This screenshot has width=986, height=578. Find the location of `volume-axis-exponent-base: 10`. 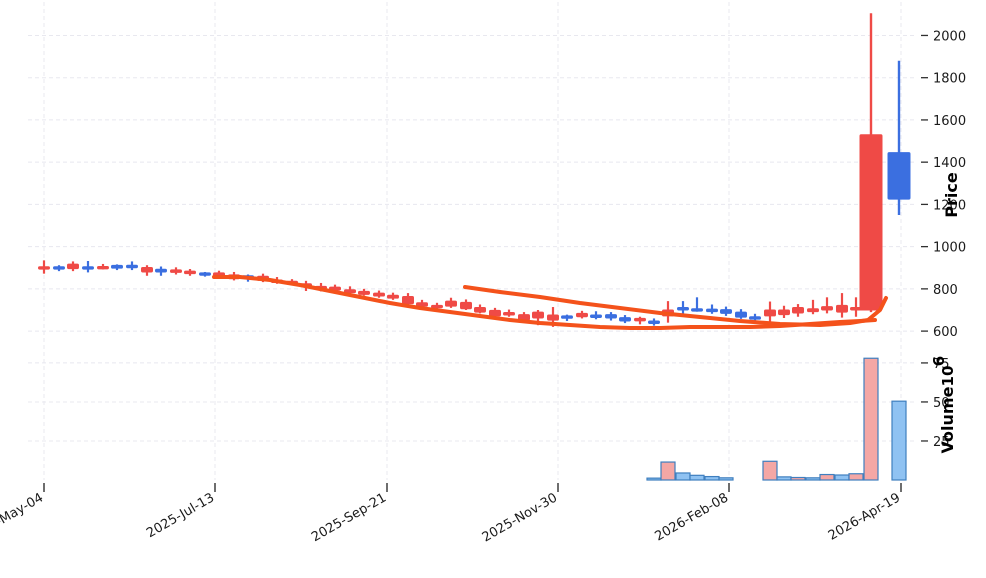

volume-axis-exponent-base: 10 is located at coordinates (948, 376).